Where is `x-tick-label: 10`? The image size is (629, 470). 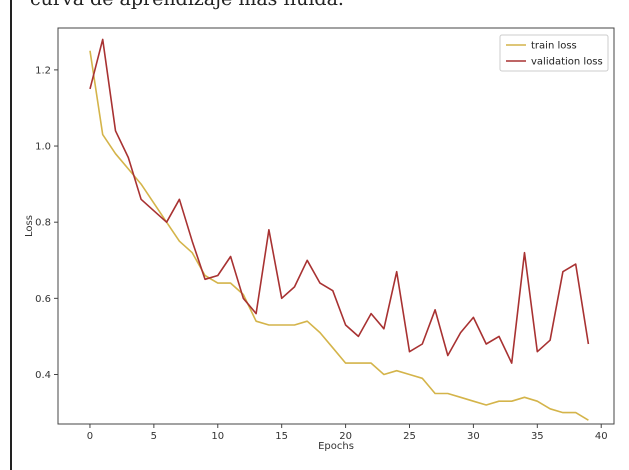 x-tick-label: 10 is located at coordinates (217, 436).